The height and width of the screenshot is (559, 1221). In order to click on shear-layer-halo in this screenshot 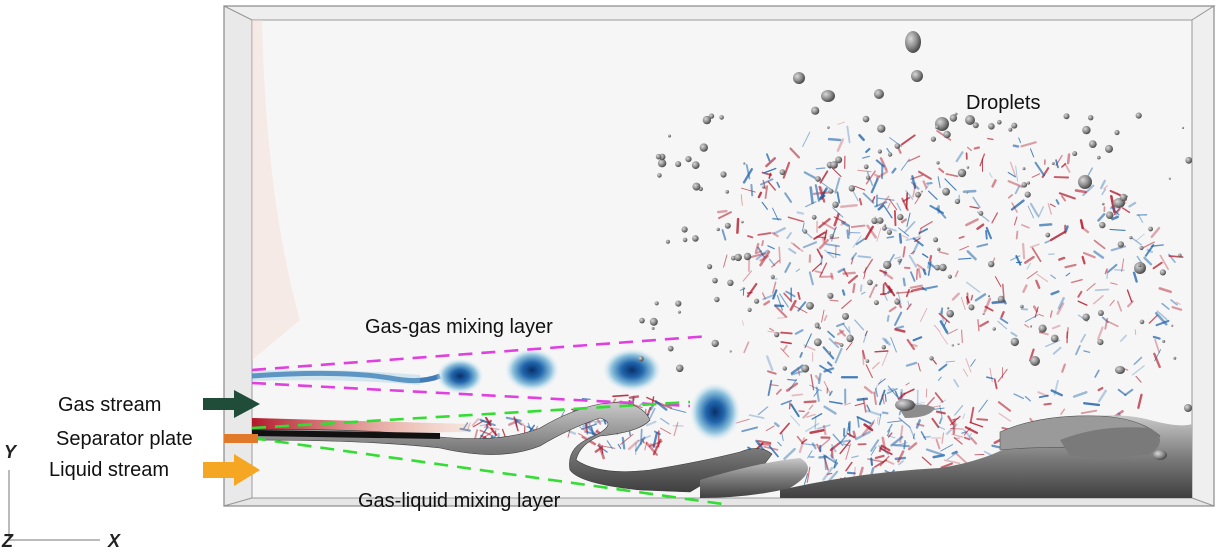, I will do `click(336, 377)`.